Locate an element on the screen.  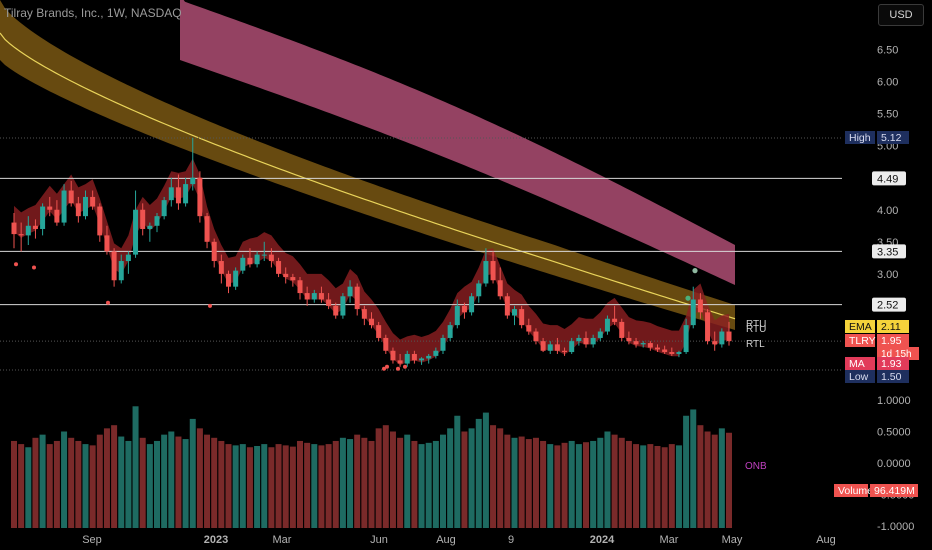
level-price-tag is located at coordinates (889, 251).